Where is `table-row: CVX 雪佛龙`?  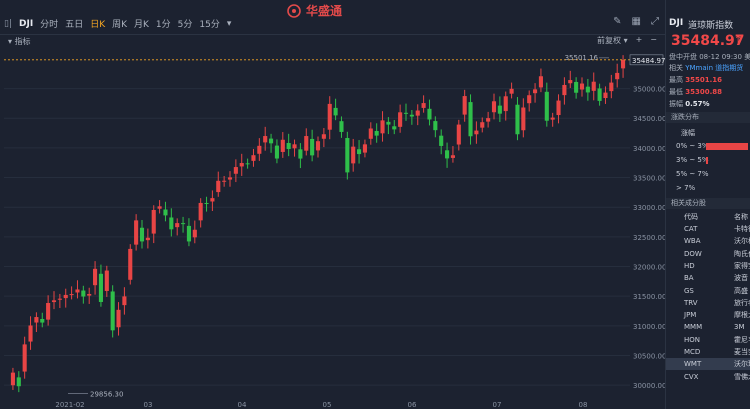 table-row: CVX 雪佛龙 is located at coordinates (708, 377).